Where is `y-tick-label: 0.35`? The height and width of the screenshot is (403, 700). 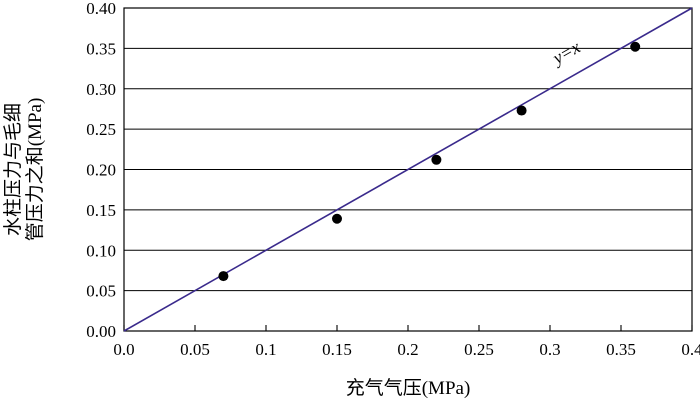
y-tick-label: 0.35 is located at coordinates (101, 48).